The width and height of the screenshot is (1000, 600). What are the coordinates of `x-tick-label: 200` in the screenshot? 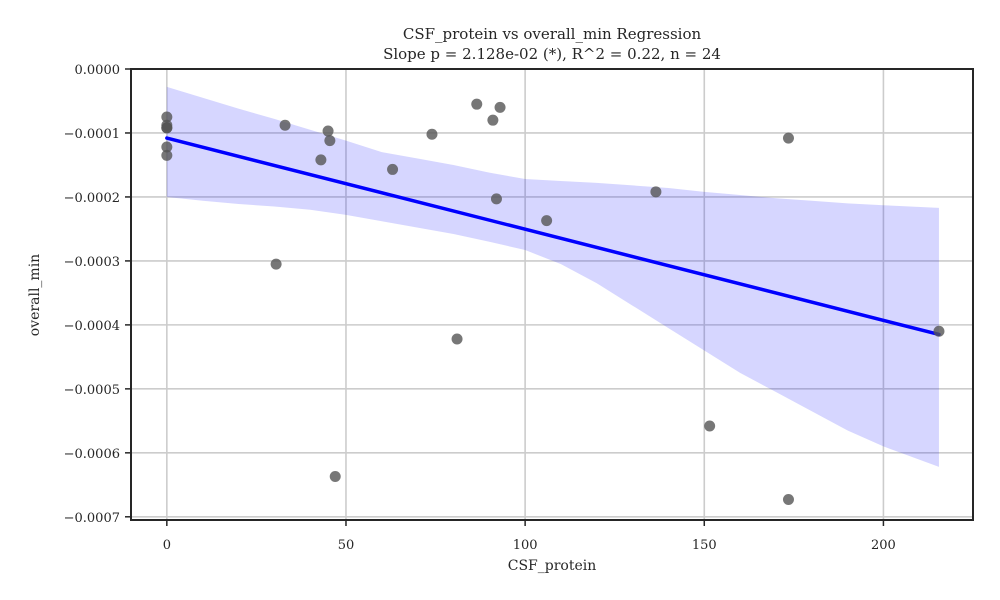 It's located at (883, 545).